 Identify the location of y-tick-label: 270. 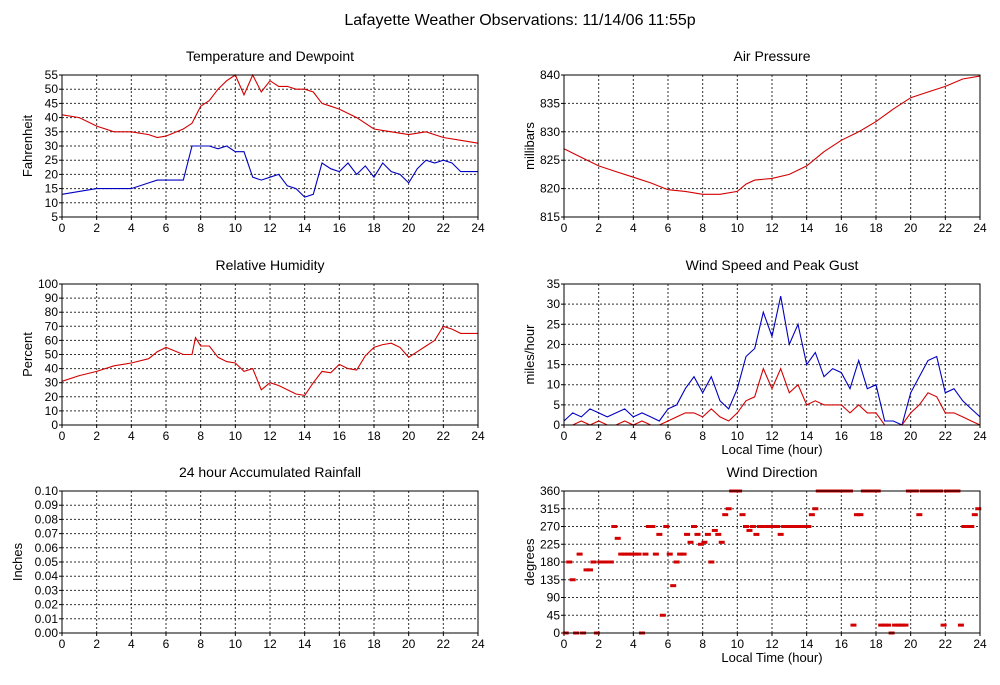
(550, 527).